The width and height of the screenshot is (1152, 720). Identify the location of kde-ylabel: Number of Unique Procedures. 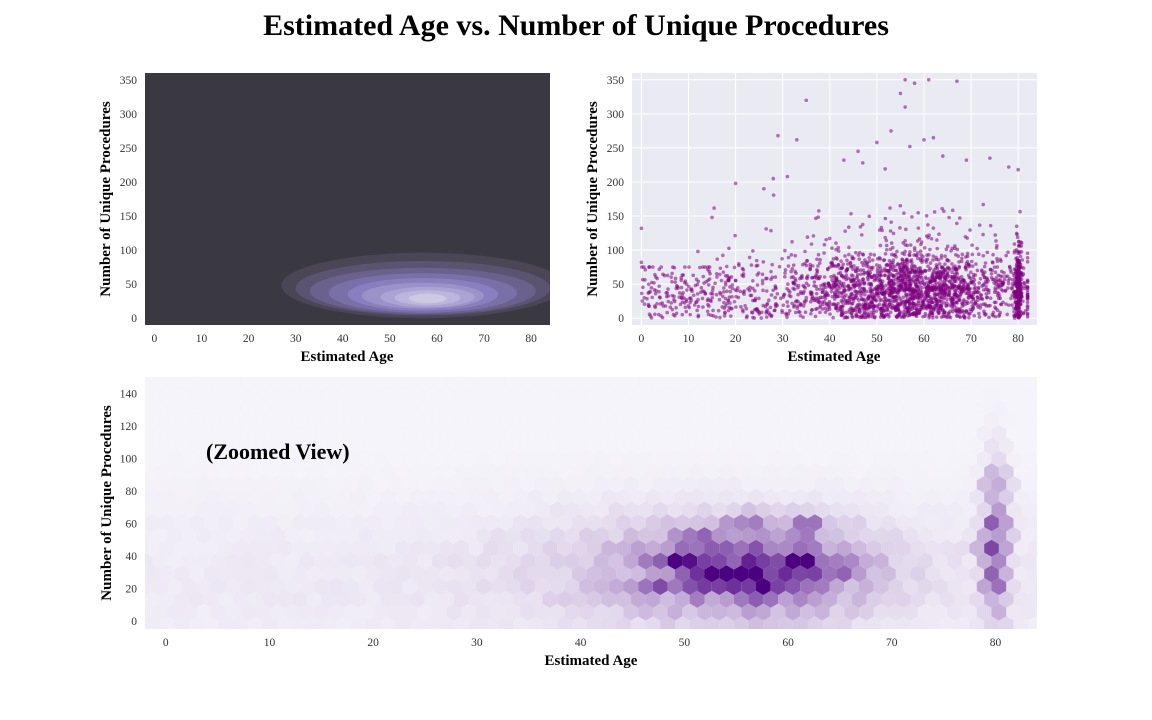
(106, 199).